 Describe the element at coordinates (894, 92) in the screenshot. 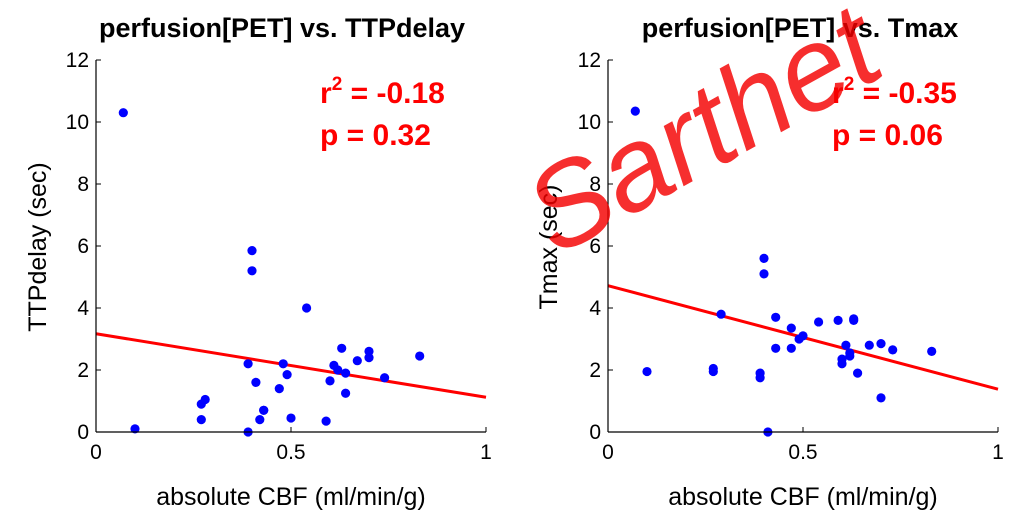

I see `r-squared-stat: r2 = -0.35` at that location.